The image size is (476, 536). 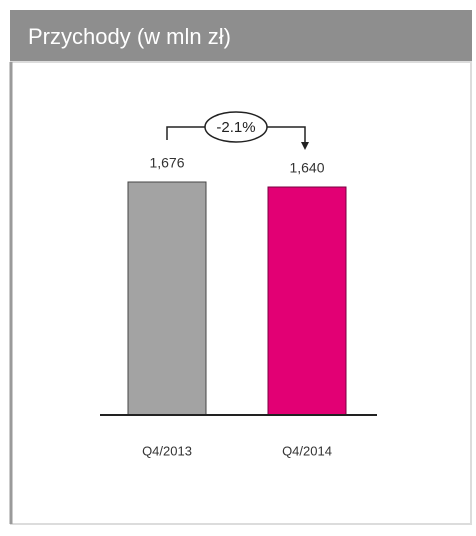 I want to click on annotation-text: -2.1%, so click(x=235, y=127).